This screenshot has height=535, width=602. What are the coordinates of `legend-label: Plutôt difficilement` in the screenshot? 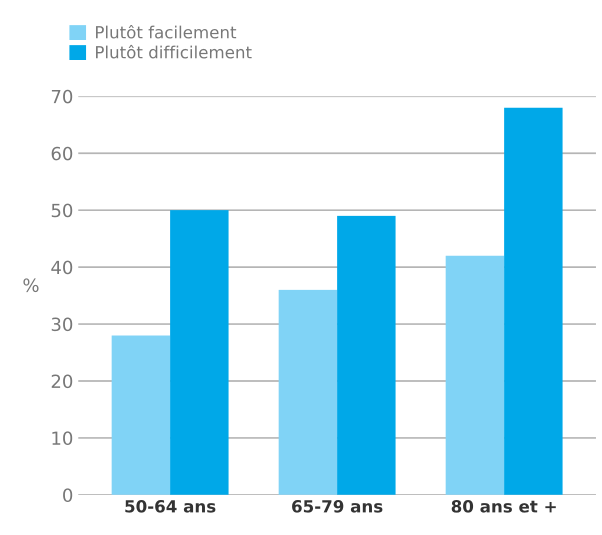 It's located at (174, 51).